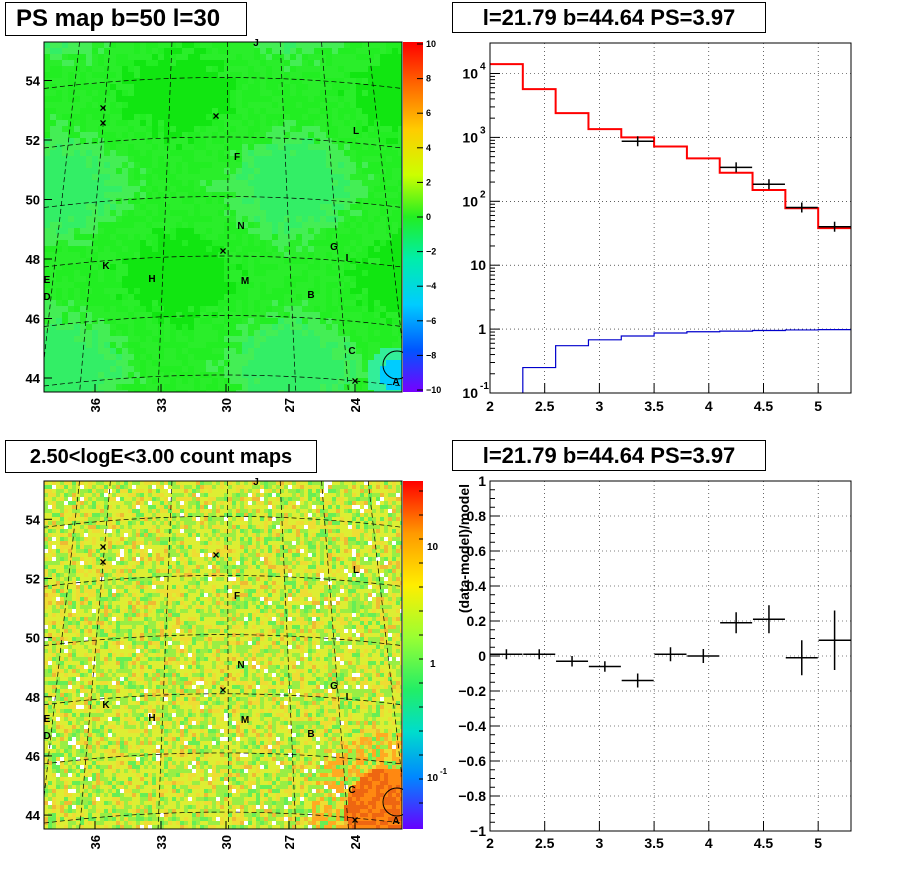 This screenshot has height=875, width=898. Describe the element at coordinates (356, 131) in the screenshot. I see `source-label: L` at that location.